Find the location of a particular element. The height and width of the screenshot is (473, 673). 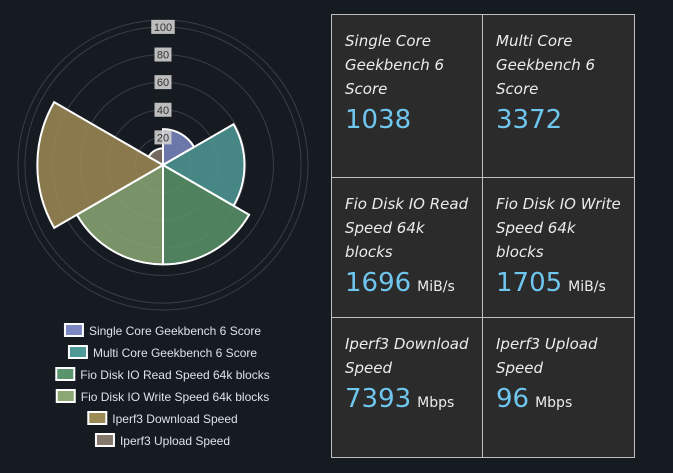

stat-value-line: 1696 MiB/s is located at coordinates (408, 285).